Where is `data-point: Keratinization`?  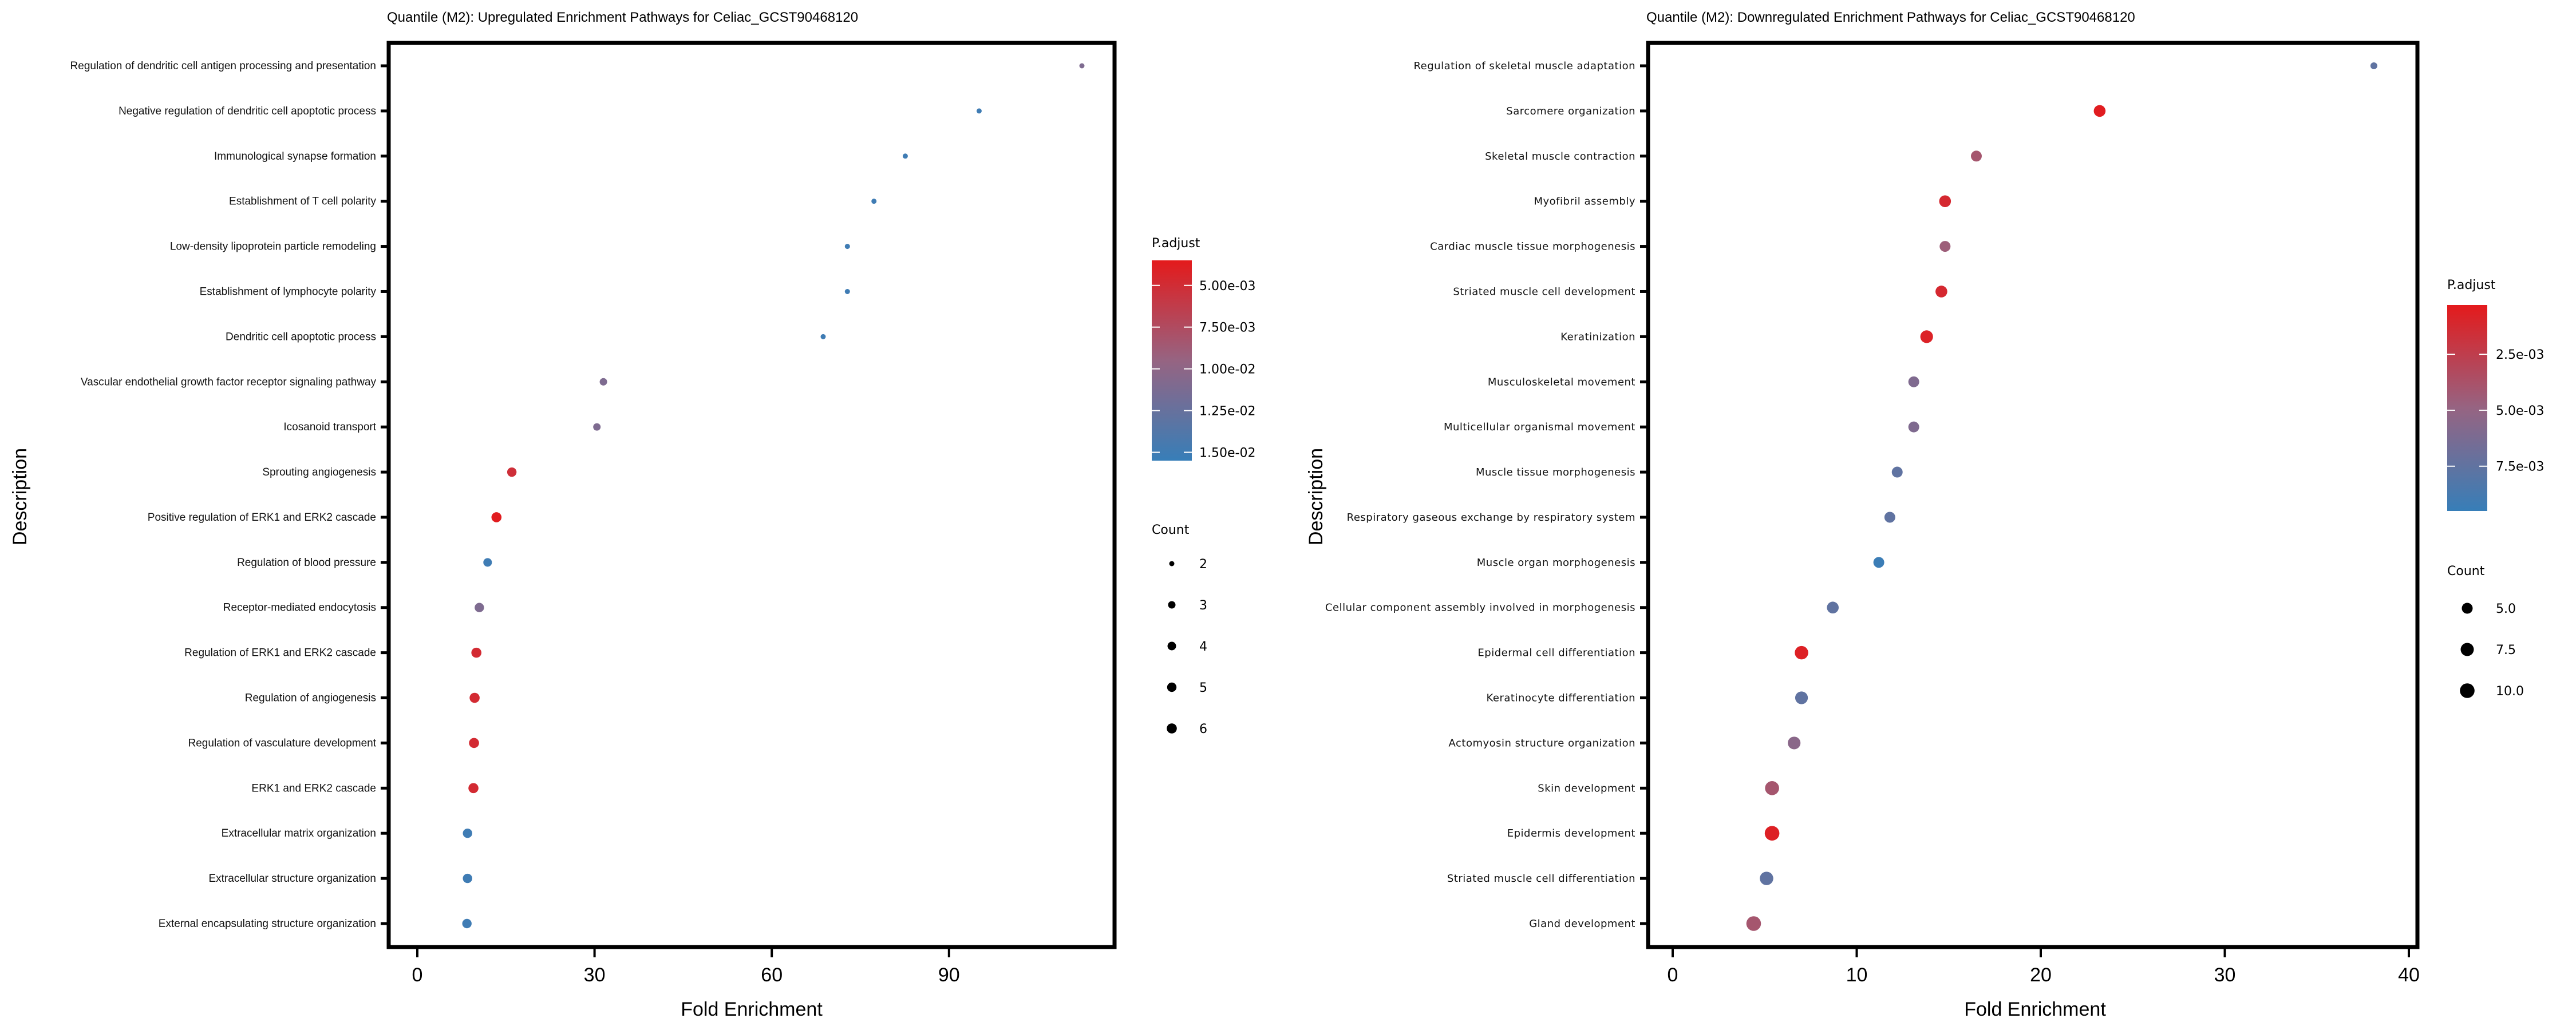 data-point: Keratinization is located at coordinates (1926, 336).